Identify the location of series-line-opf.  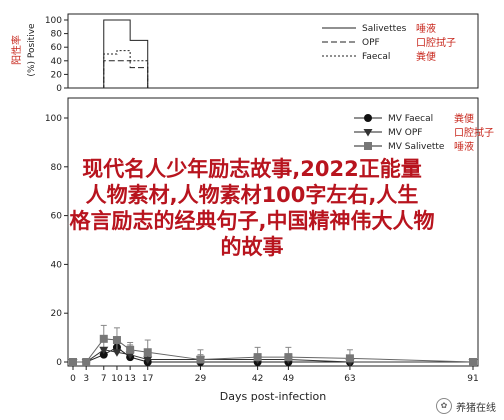
(273, 74).